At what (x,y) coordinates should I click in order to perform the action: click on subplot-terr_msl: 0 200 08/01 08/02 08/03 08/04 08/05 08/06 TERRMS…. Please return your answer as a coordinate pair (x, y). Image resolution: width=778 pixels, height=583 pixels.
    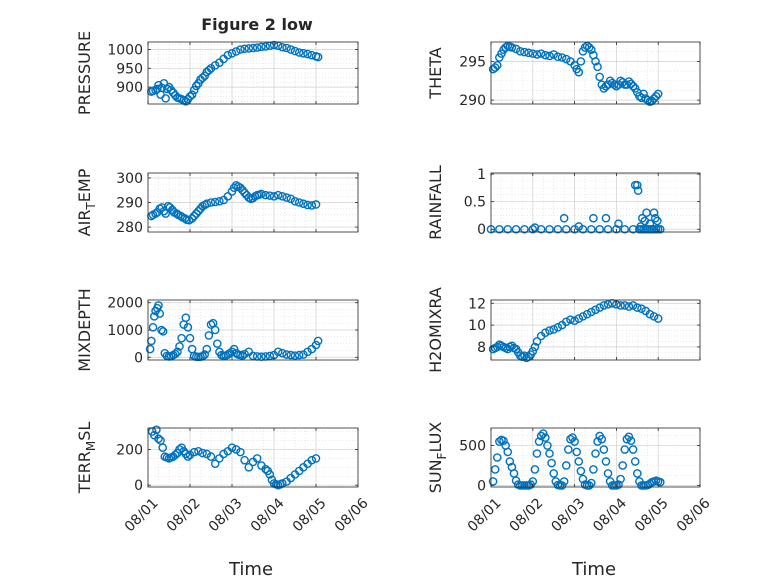
    Looking at the image, I should click on (223, 479).